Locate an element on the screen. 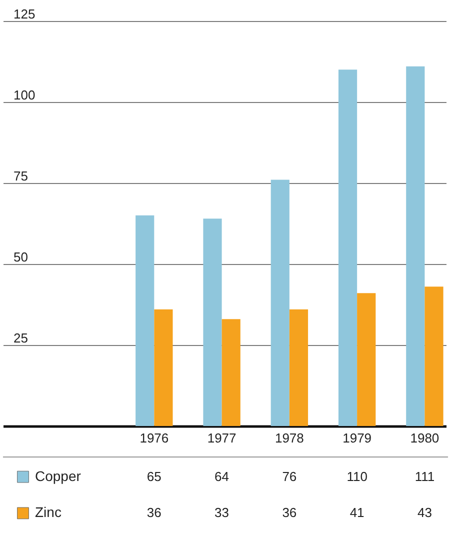  data-label: 110 is located at coordinates (357, 476).